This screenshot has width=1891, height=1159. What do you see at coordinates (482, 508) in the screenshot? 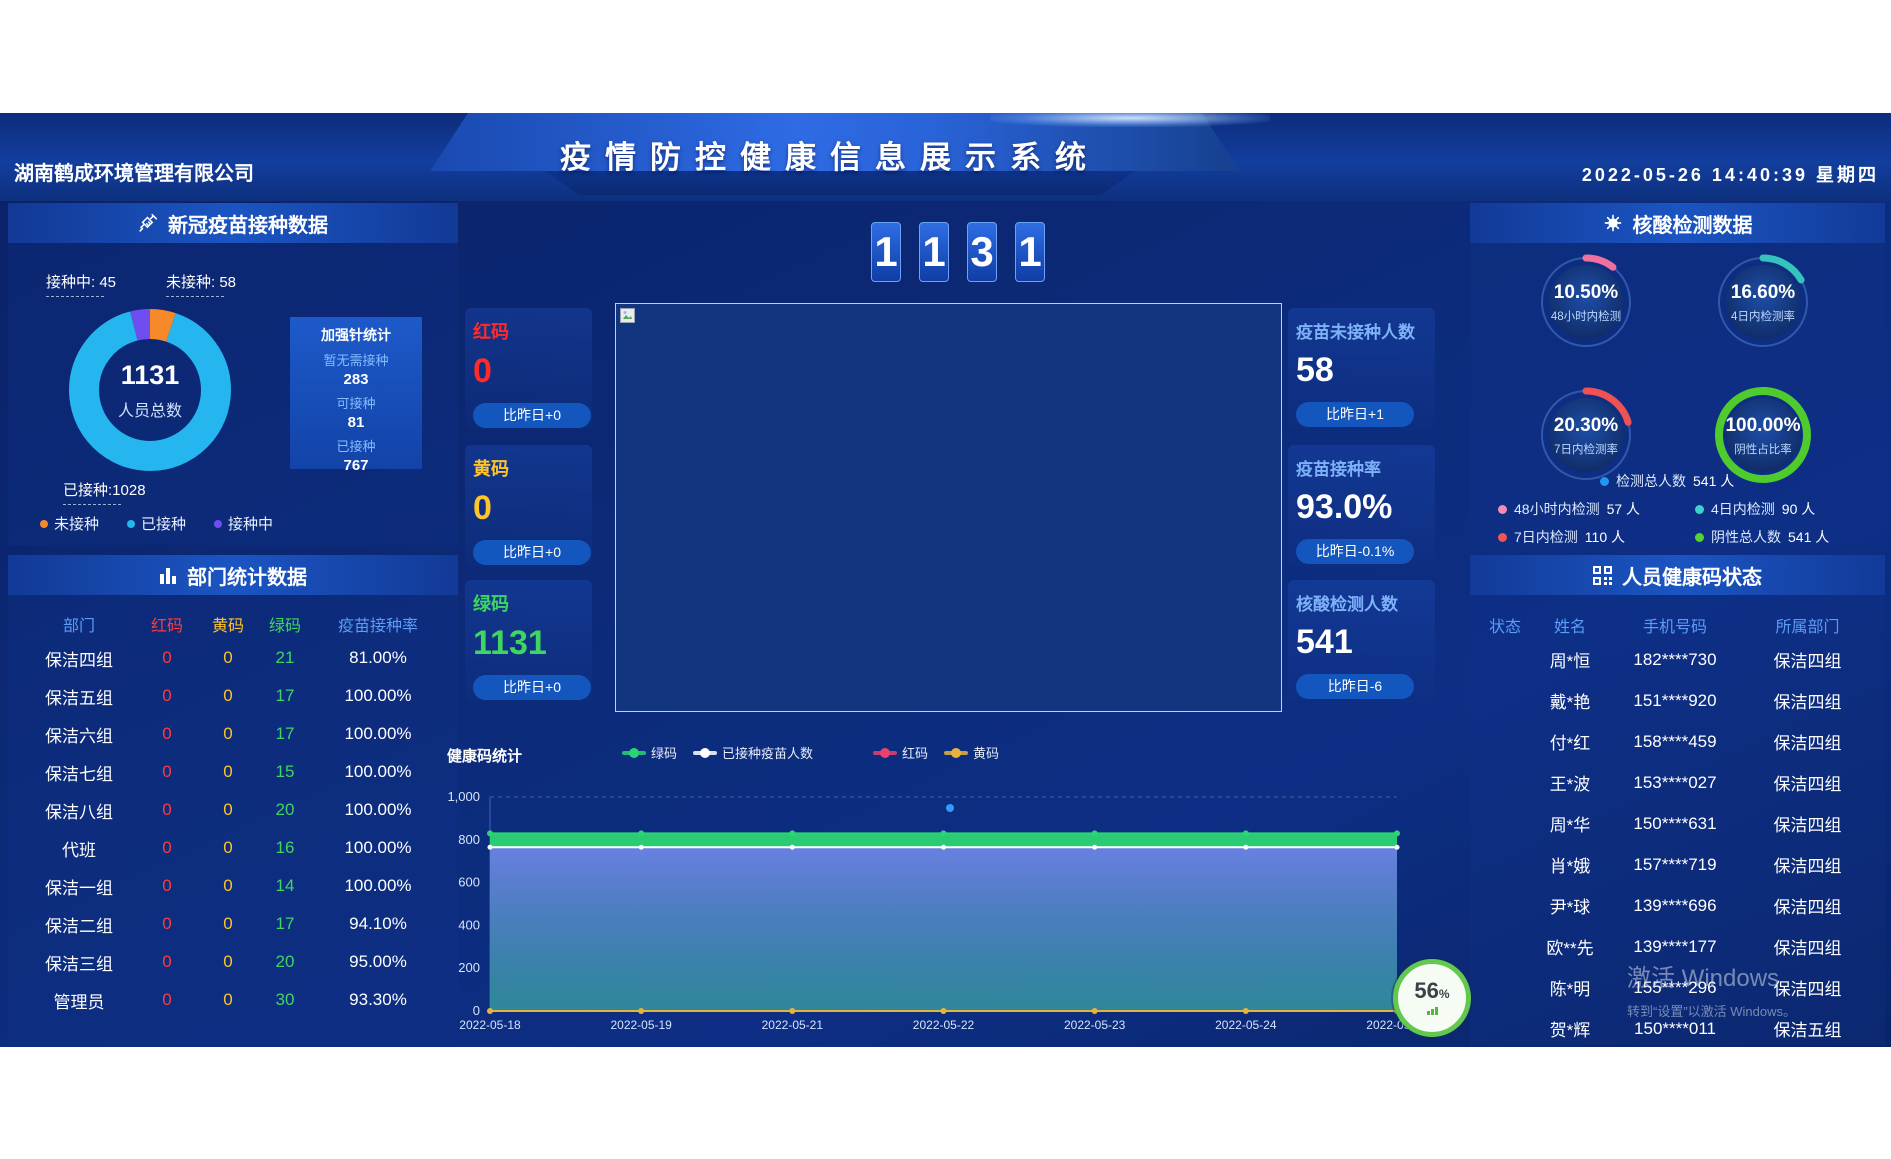
I see `yellow-code-value: 0` at bounding box center [482, 508].